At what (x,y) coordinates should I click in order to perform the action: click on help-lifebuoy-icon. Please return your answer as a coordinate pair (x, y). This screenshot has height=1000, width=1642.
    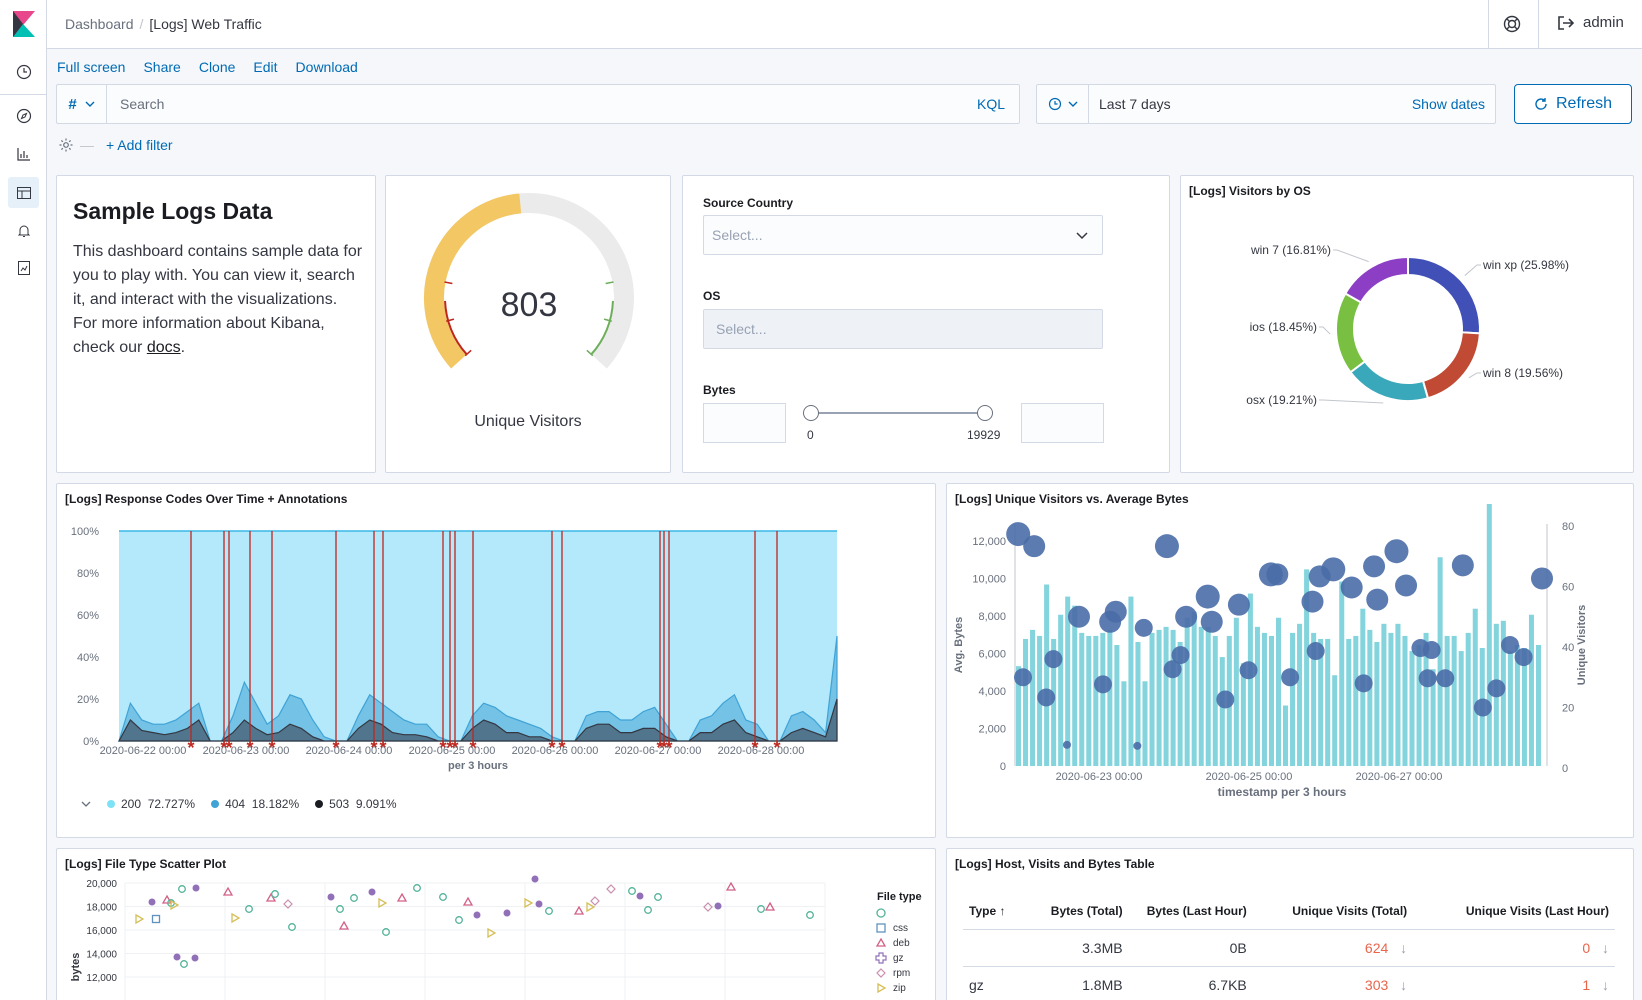
    Looking at the image, I should click on (1512, 24).